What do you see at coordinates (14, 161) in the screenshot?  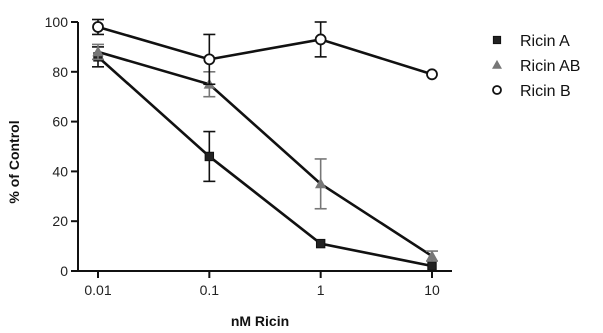 I see `y-axis-label: % of Control` at bounding box center [14, 161].